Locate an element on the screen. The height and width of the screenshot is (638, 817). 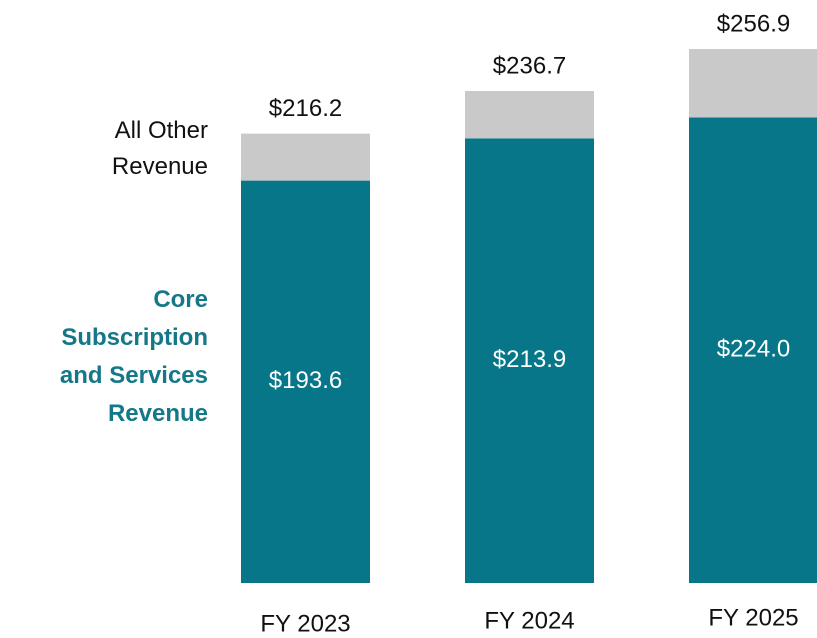
legend-label: All Other Revenue is located at coordinates (159, 148).